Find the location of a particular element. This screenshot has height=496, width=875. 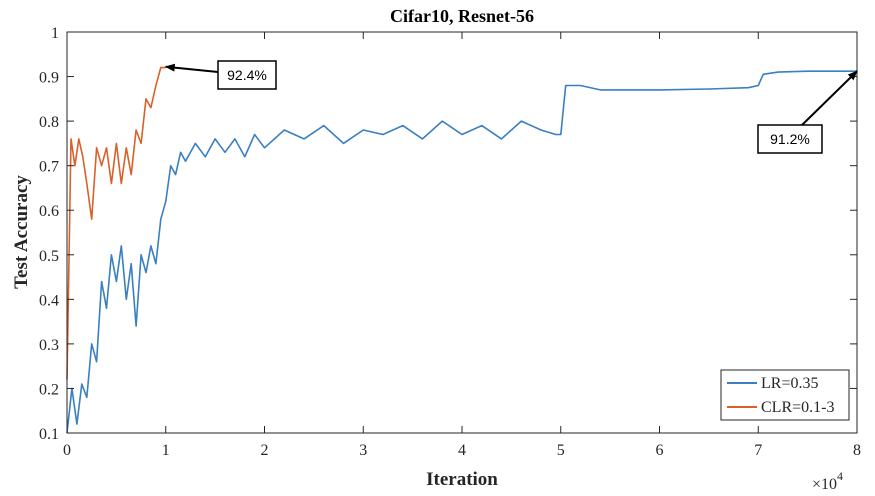

y-tick-label: 0.8 is located at coordinates (49, 122).